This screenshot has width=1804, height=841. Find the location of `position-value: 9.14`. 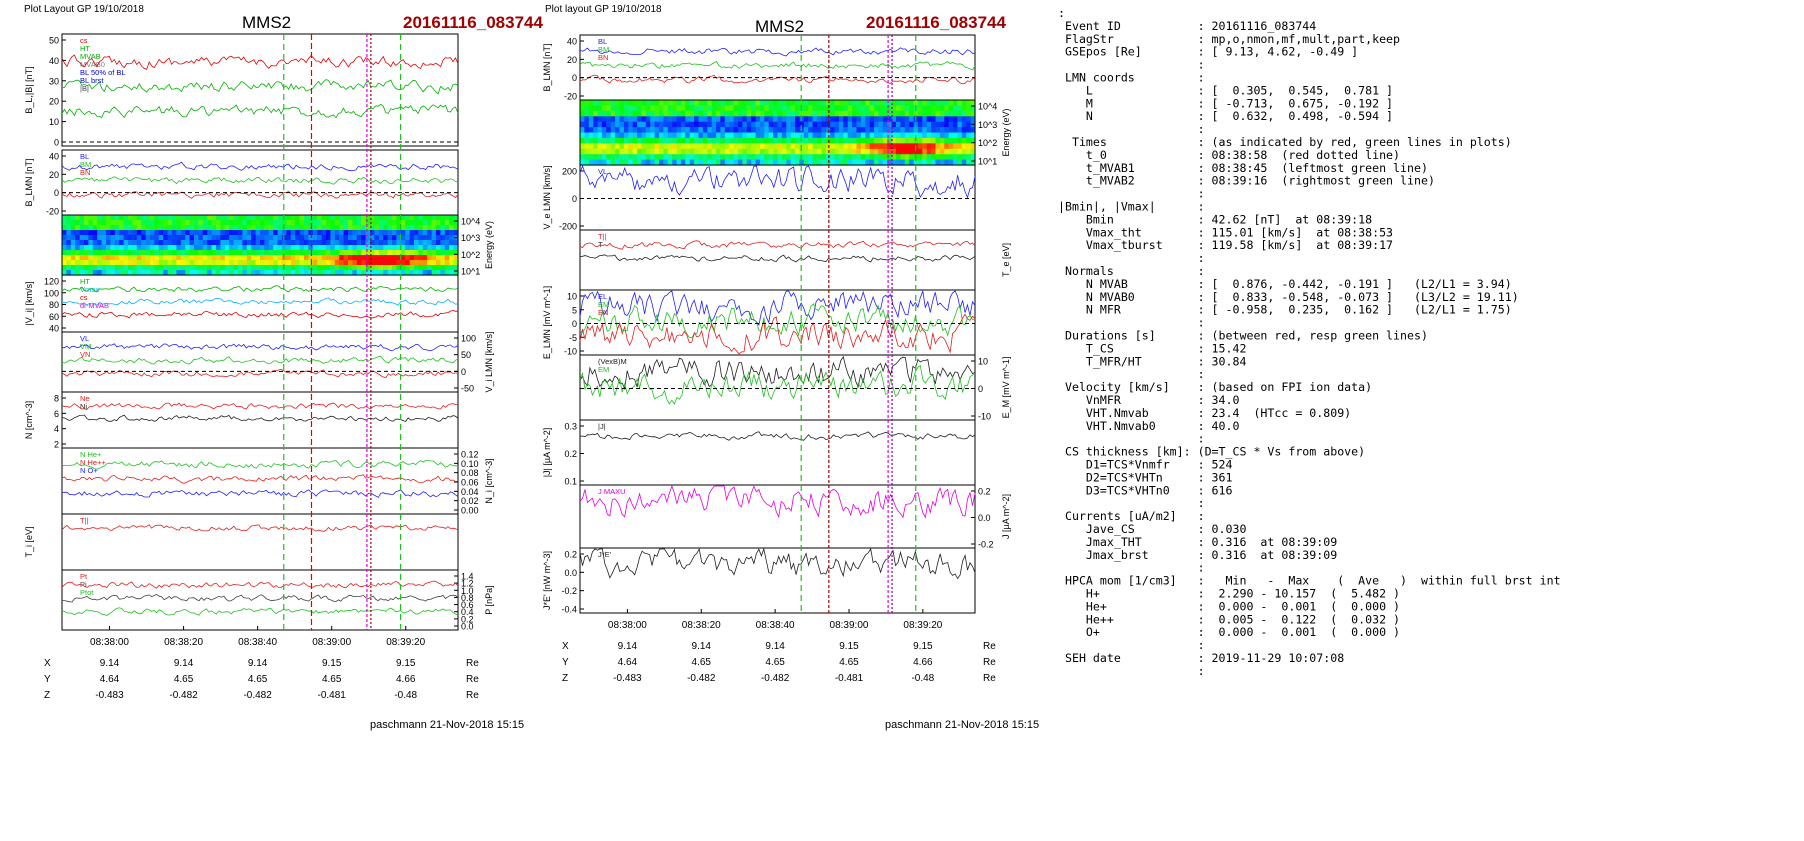

position-value: 9.14 is located at coordinates (258, 663).